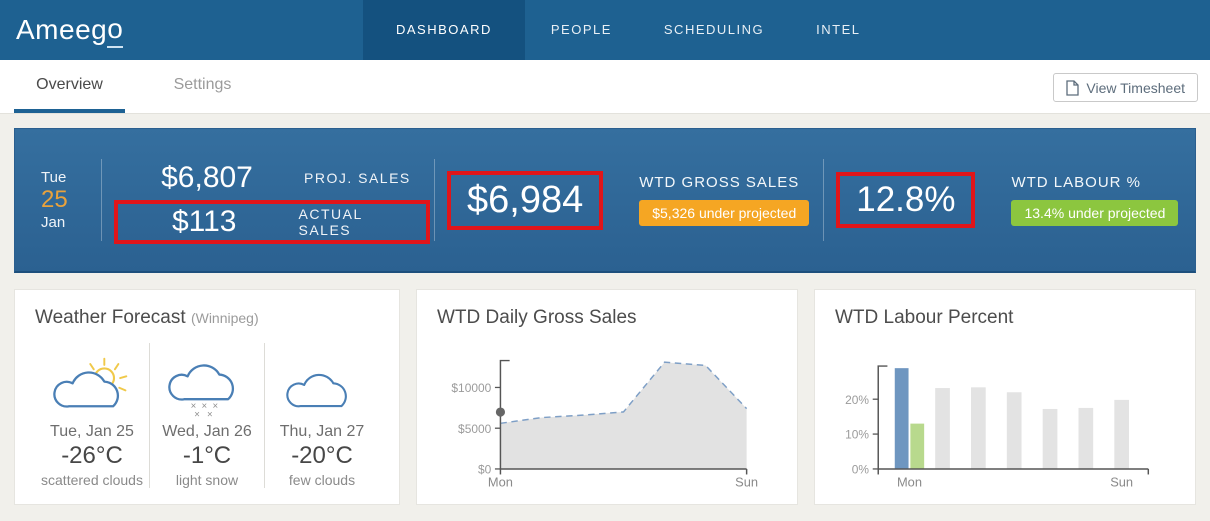 Image resolution: width=1210 pixels, height=521 pixels. I want to click on view-timesheet-label: View Timesheet, so click(1135, 87).